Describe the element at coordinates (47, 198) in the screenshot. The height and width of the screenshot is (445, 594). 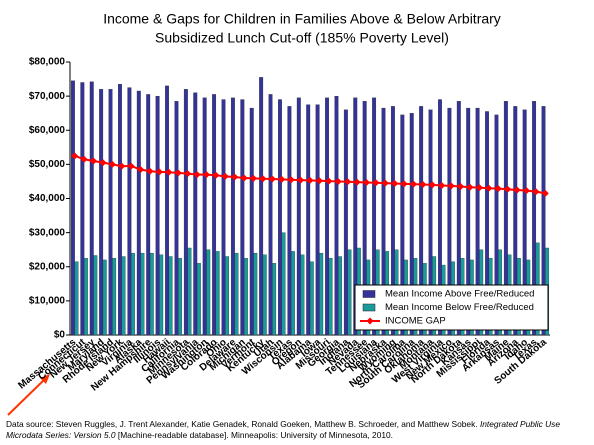
I see `y-tick-label: $40,000` at that location.